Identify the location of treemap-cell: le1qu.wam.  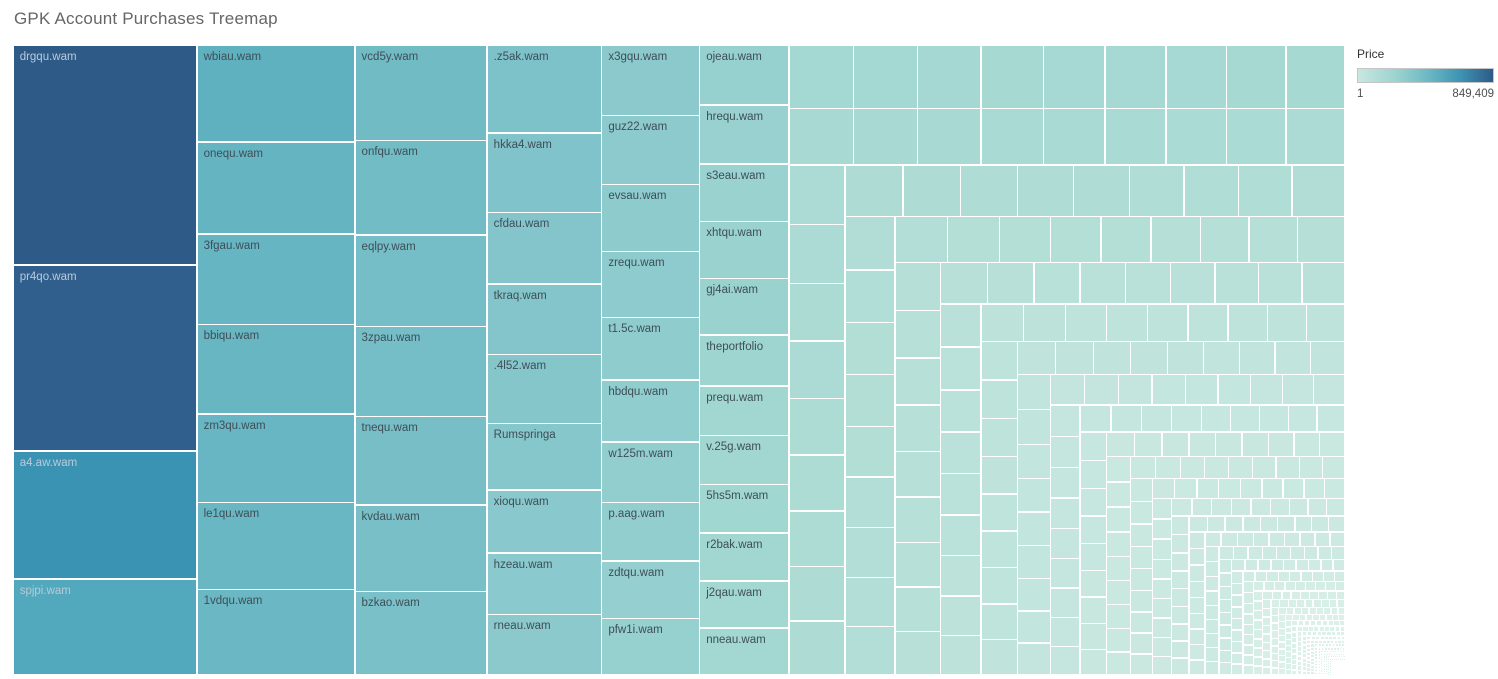
(276, 545).